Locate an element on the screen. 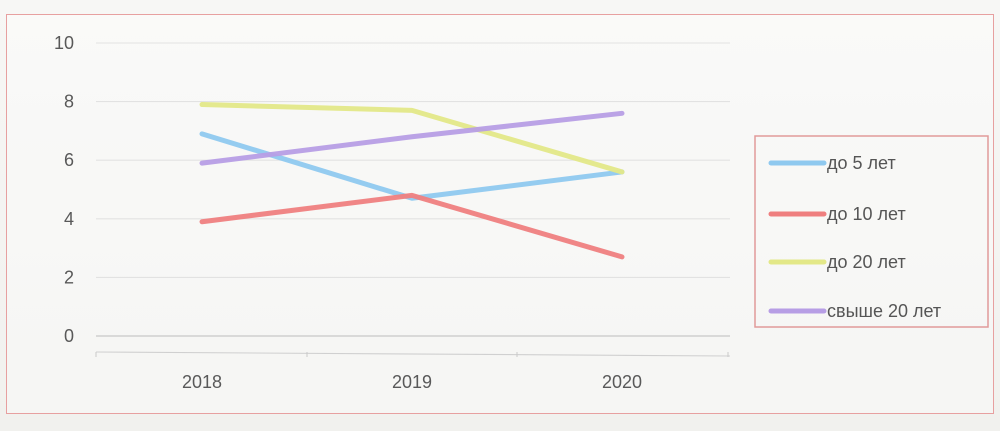 The height and width of the screenshot is (431, 1000). x-tick-label: 2019 is located at coordinates (412, 382).